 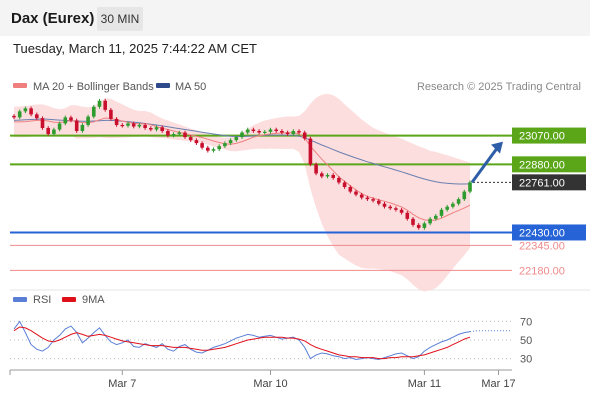 What do you see at coordinates (69, 299) in the screenshot?
I see `rsi-ma-legend-swatch` at bounding box center [69, 299].